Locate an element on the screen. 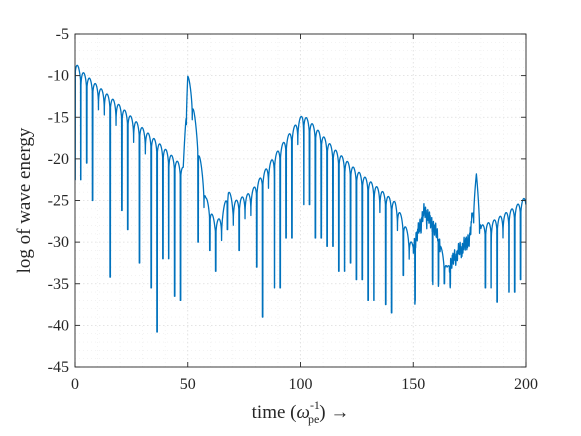 The width and height of the screenshot is (581, 436). y-tick-label: -40 is located at coordinates (58, 325).